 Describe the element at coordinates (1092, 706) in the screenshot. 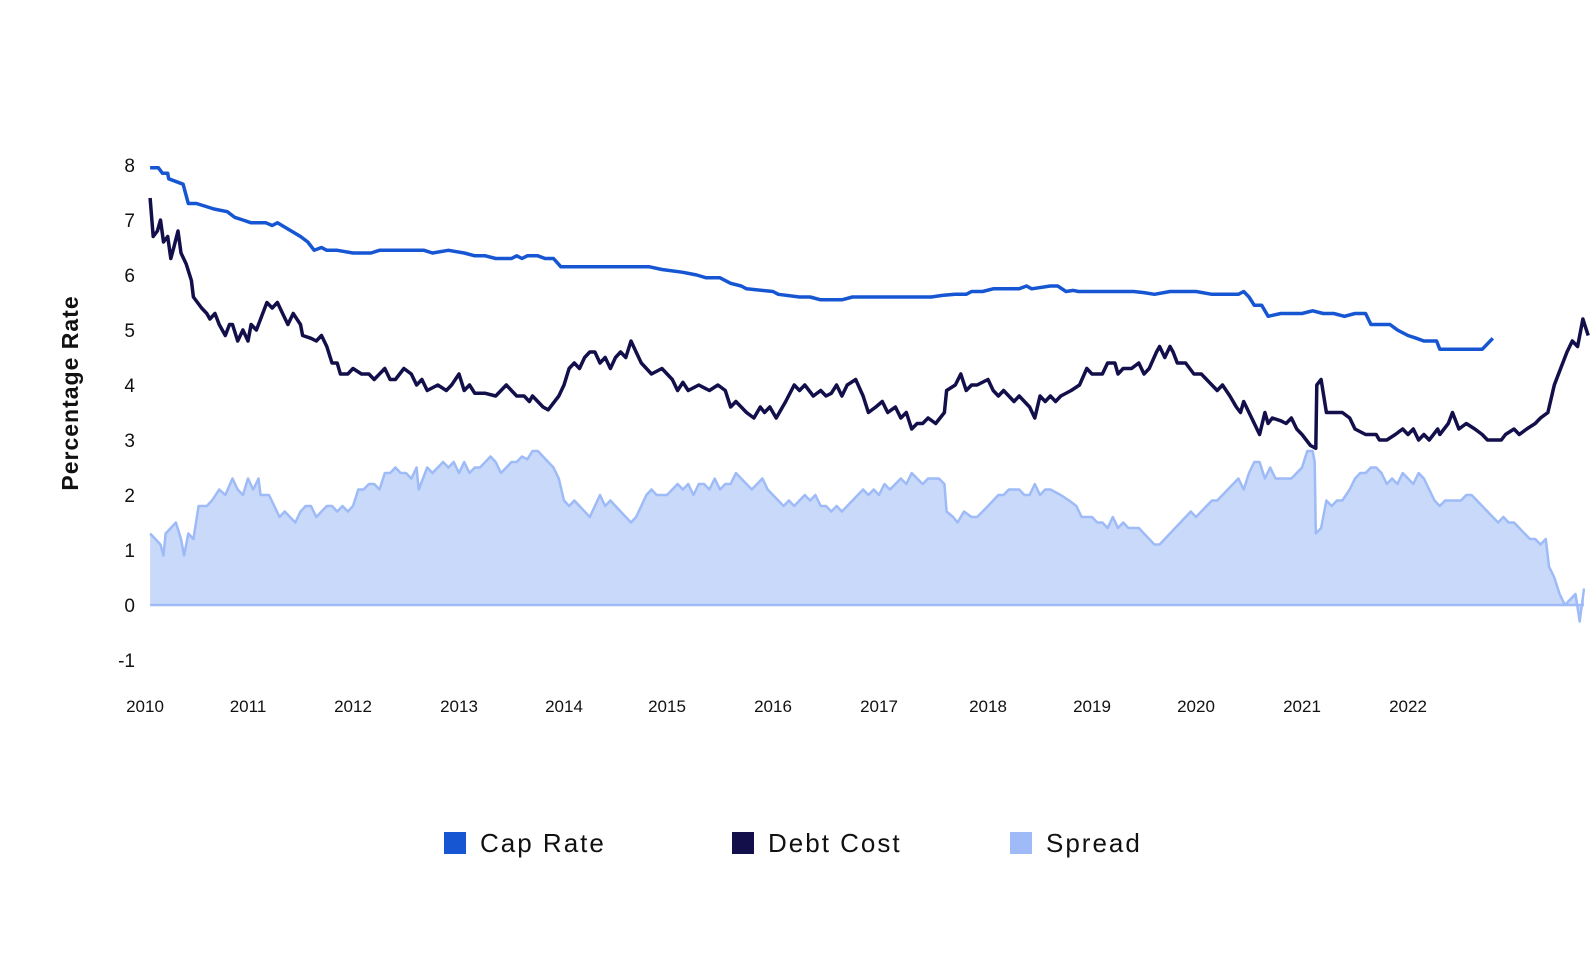

I see `x-tick-label: 2019` at that location.